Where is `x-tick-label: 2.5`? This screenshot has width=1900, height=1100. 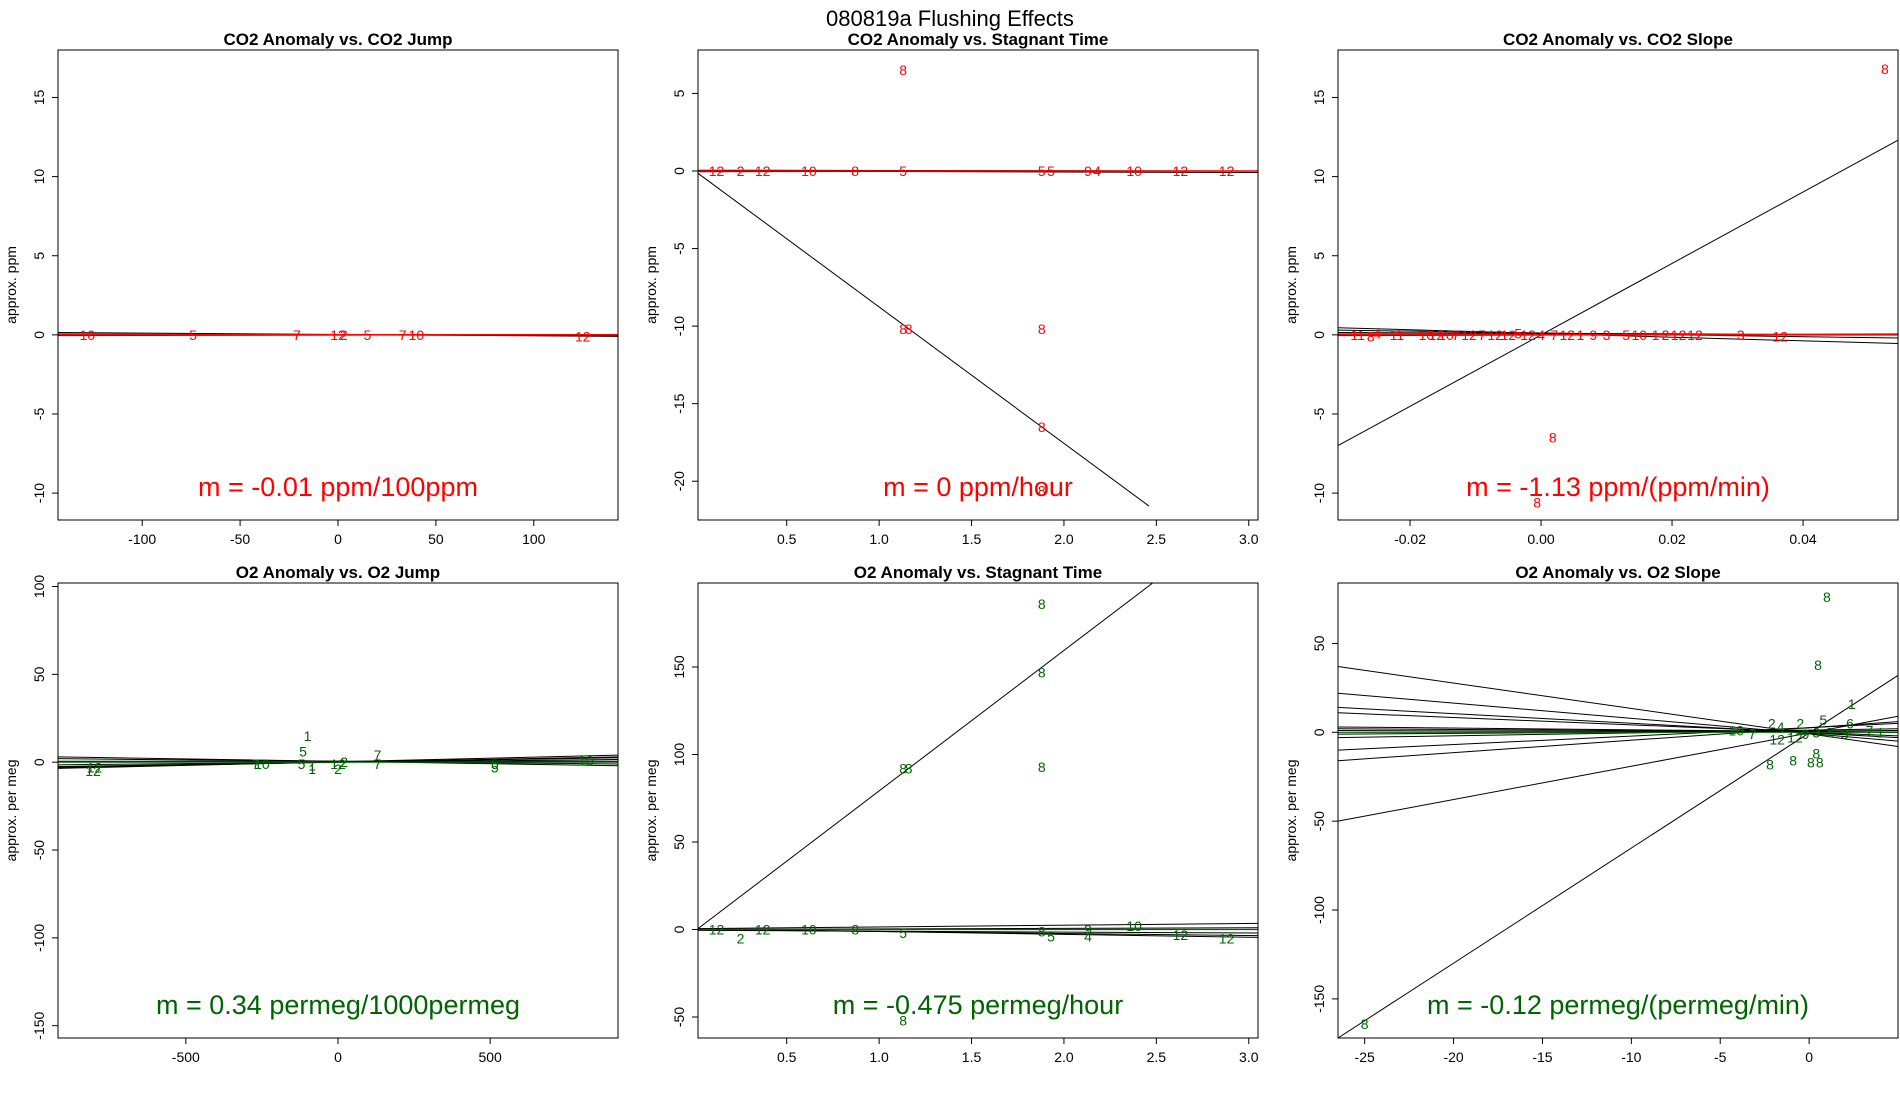 x-tick-label: 2.5 is located at coordinates (1157, 1057).